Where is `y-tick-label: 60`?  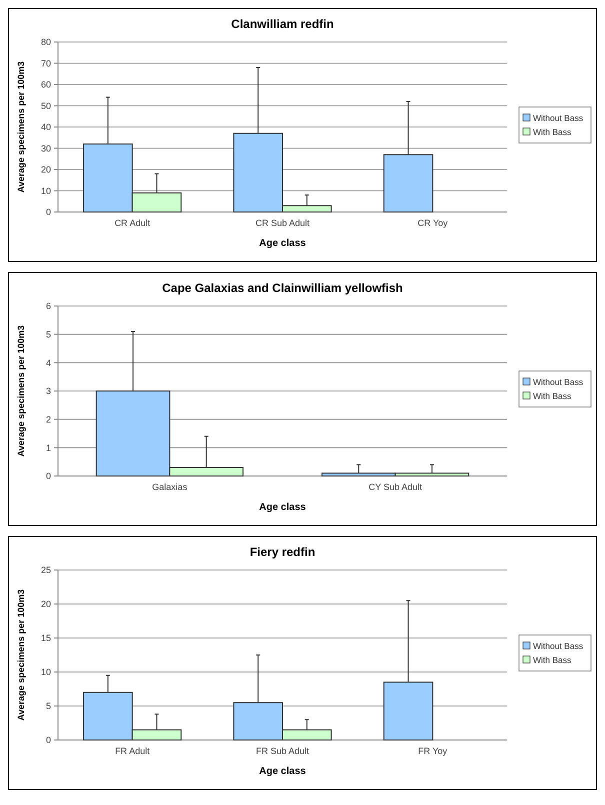
y-tick-label: 60 is located at coordinates (45, 85).